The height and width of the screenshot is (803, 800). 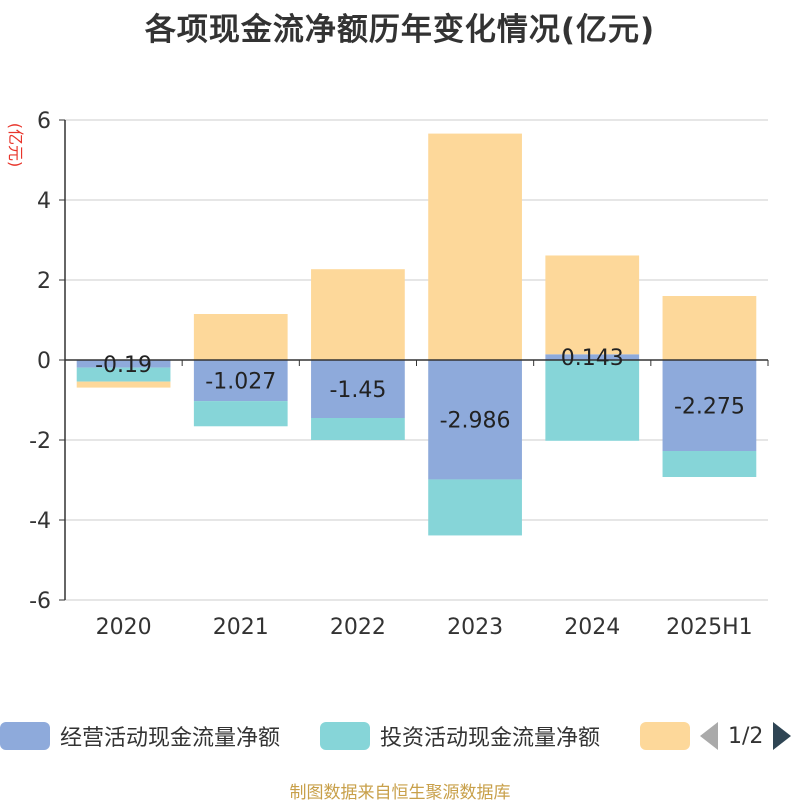 I want to click on bar-3-2021, so click(x=240, y=337).